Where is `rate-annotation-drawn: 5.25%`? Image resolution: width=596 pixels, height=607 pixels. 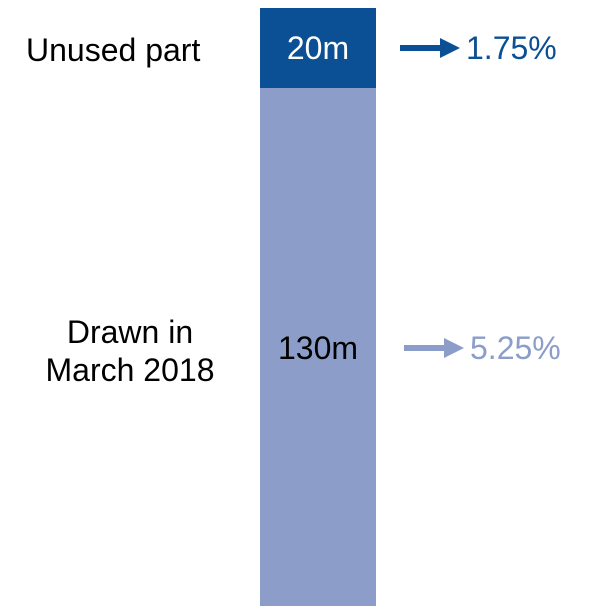 rate-annotation-drawn: 5.25% is located at coordinates (482, 348).